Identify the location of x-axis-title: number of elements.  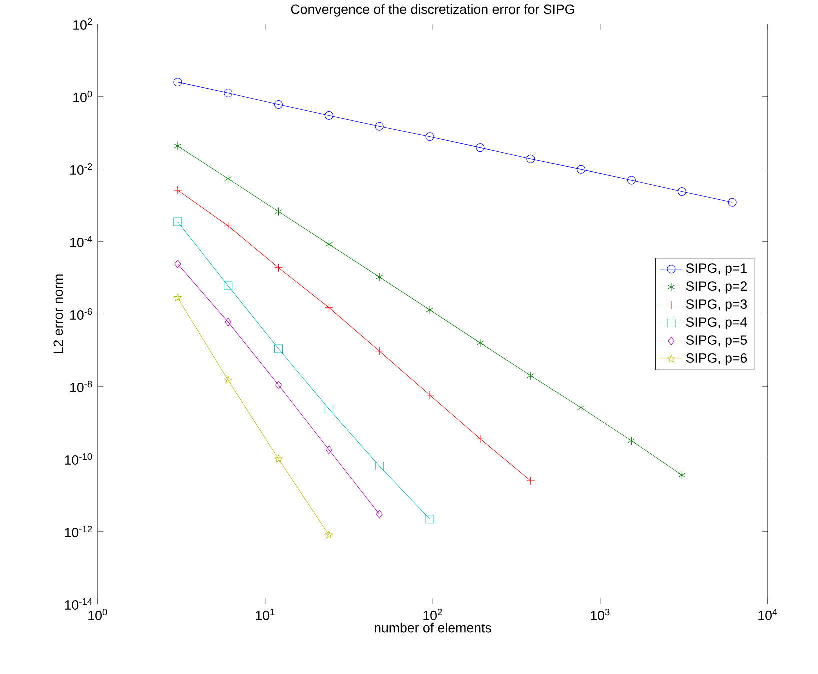
(433, 628).